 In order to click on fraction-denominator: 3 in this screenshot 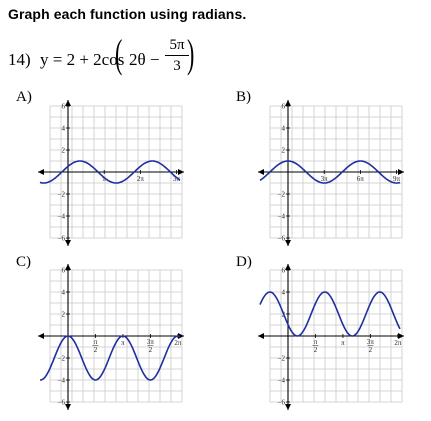, I will do `click(177, 66)`.